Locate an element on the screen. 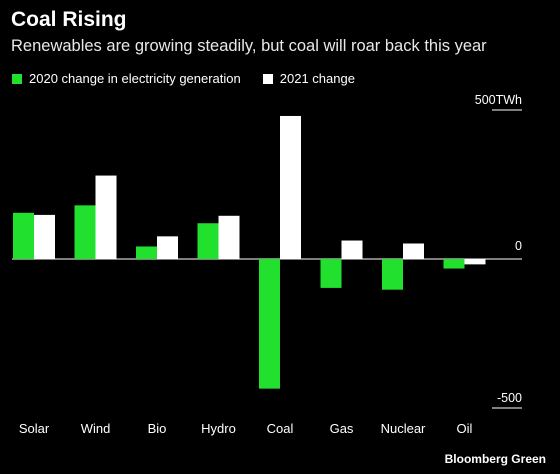 The image size is (560, 474). x-tick-label: Hydro is located at coordinates (218, 428).